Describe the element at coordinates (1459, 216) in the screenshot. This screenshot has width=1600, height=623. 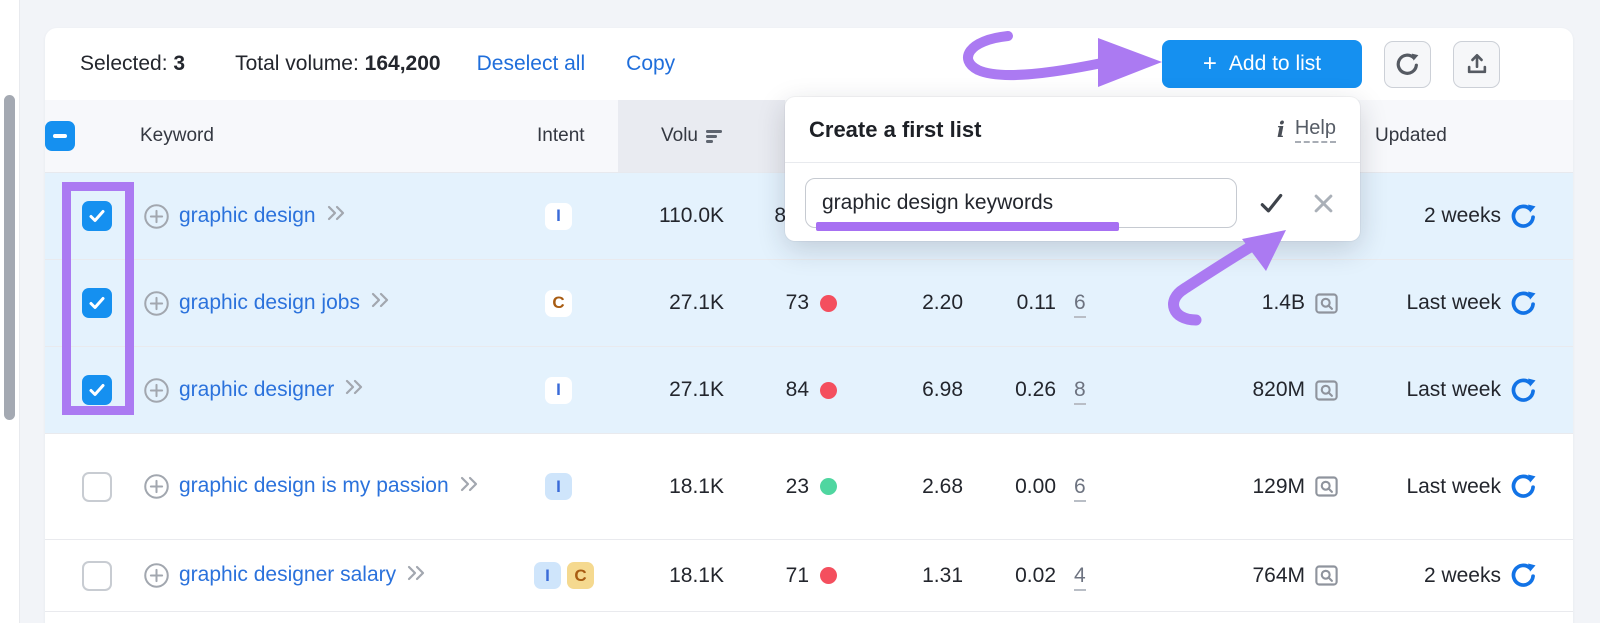
I see `updated-cell: 2 weeks` at that location.